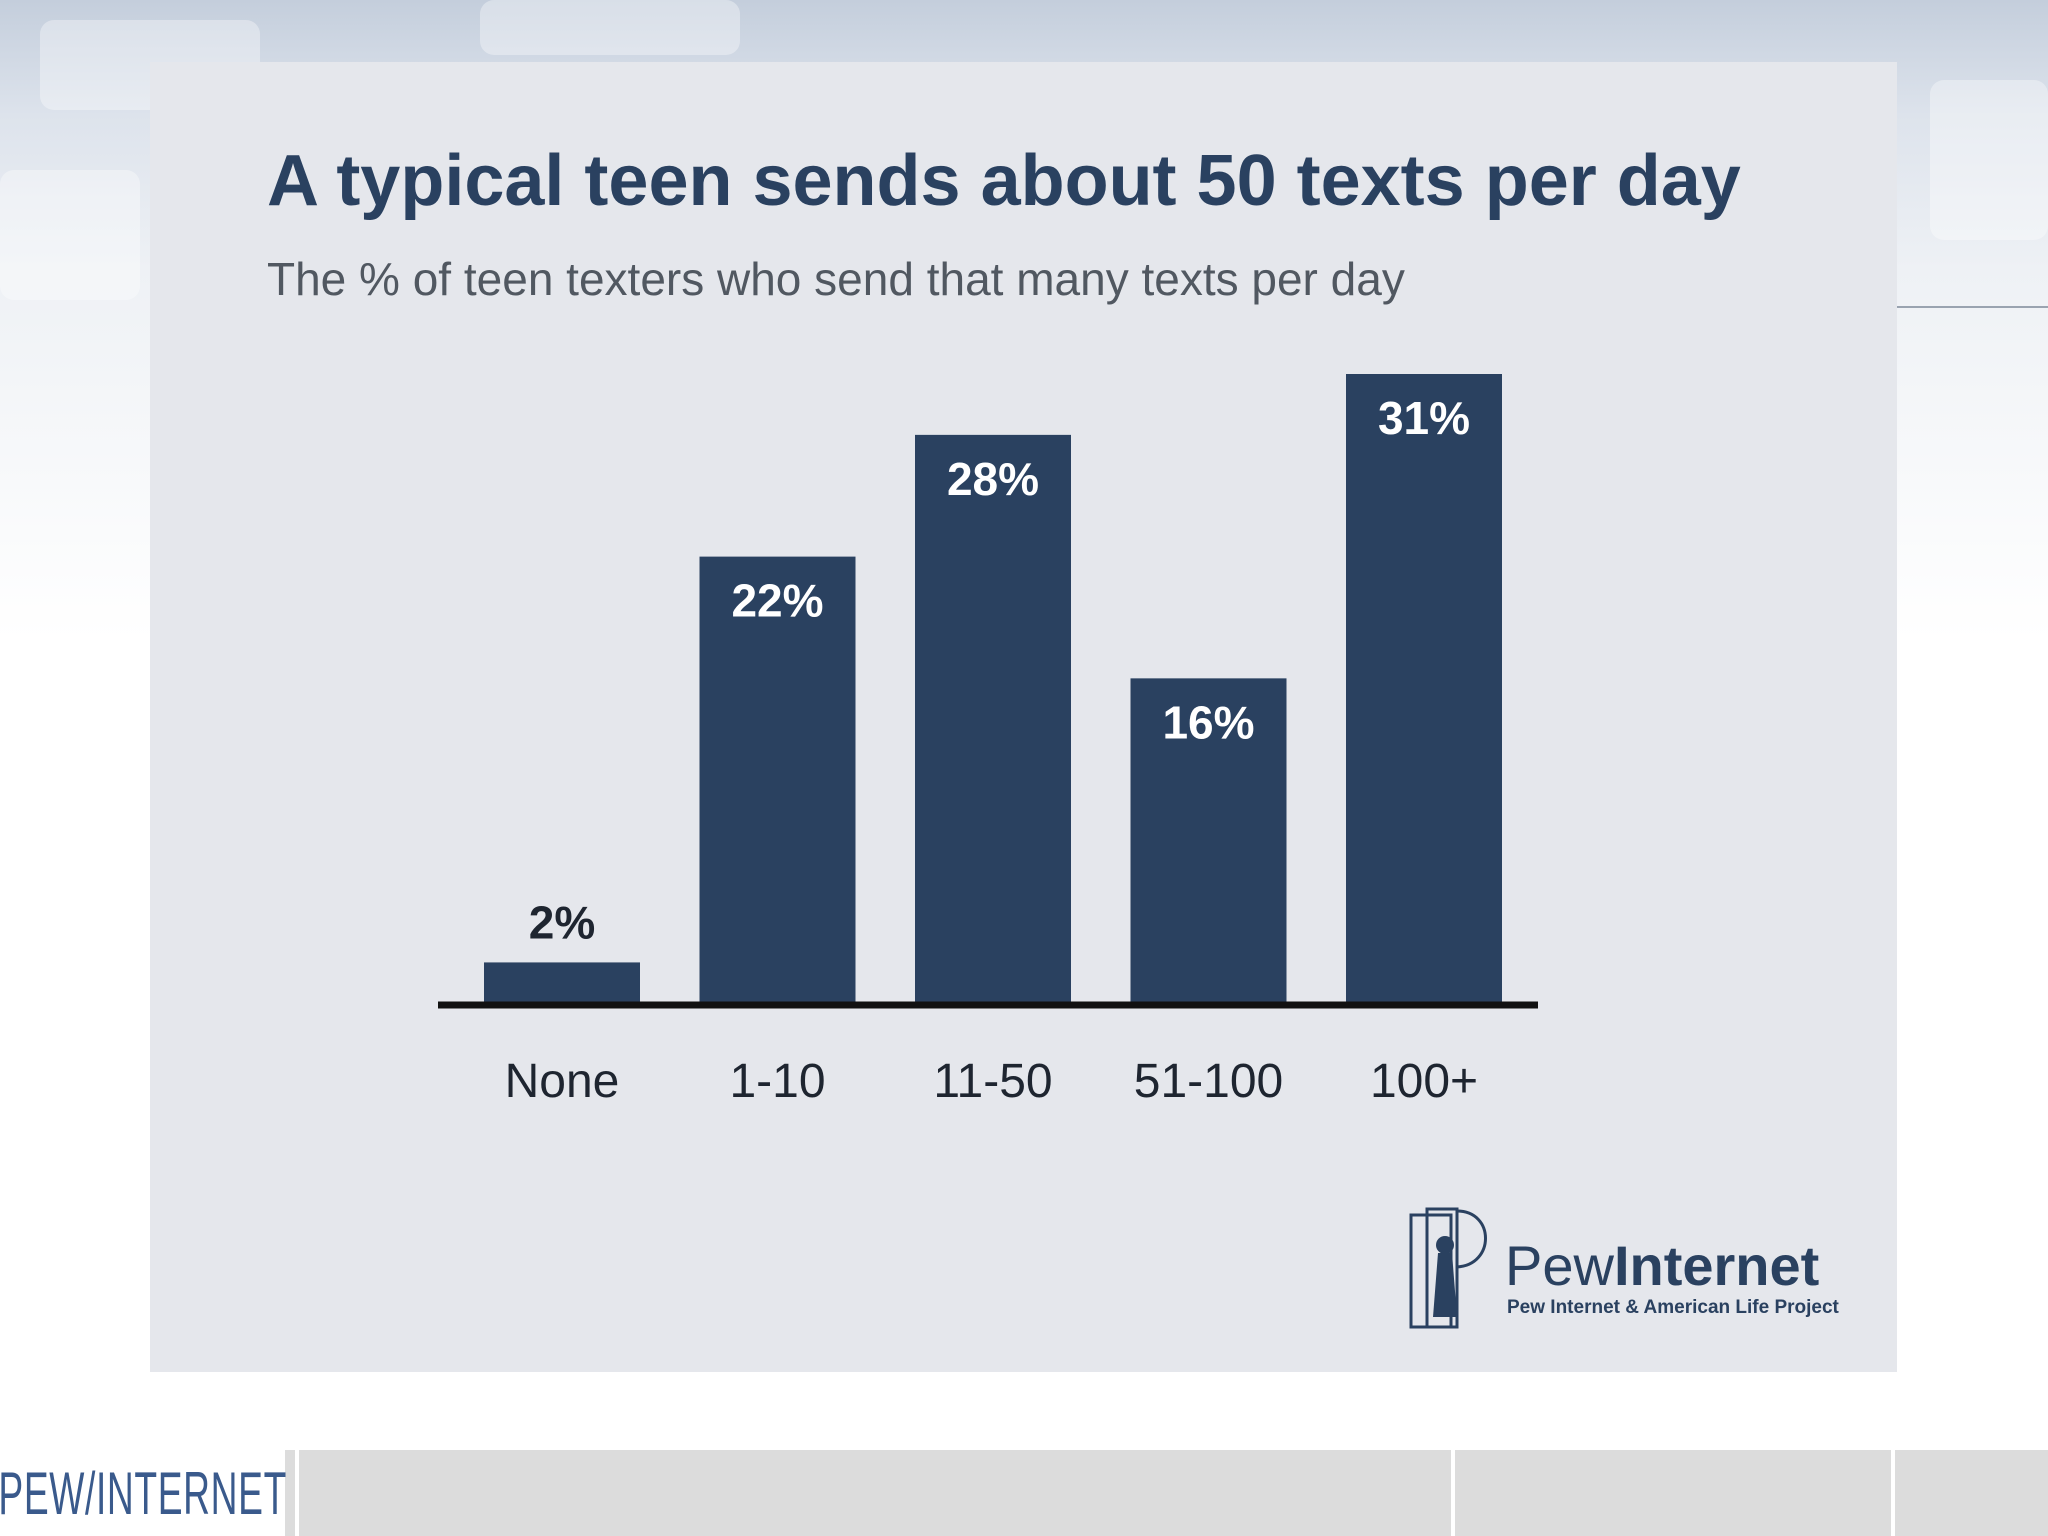 Image resolution: width=2048 pixels, height=1536 pixels. What do you see at coordinates (777, 1081) in the screenshot?
I see `tick-label: 1-10` at bounding box center [777, 1081].